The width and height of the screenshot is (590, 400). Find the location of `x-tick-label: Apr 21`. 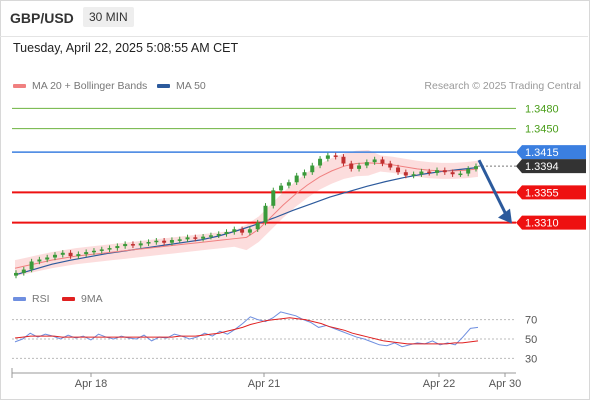

x-tick-label: Apr 21 is located at coordinates (264, 384).